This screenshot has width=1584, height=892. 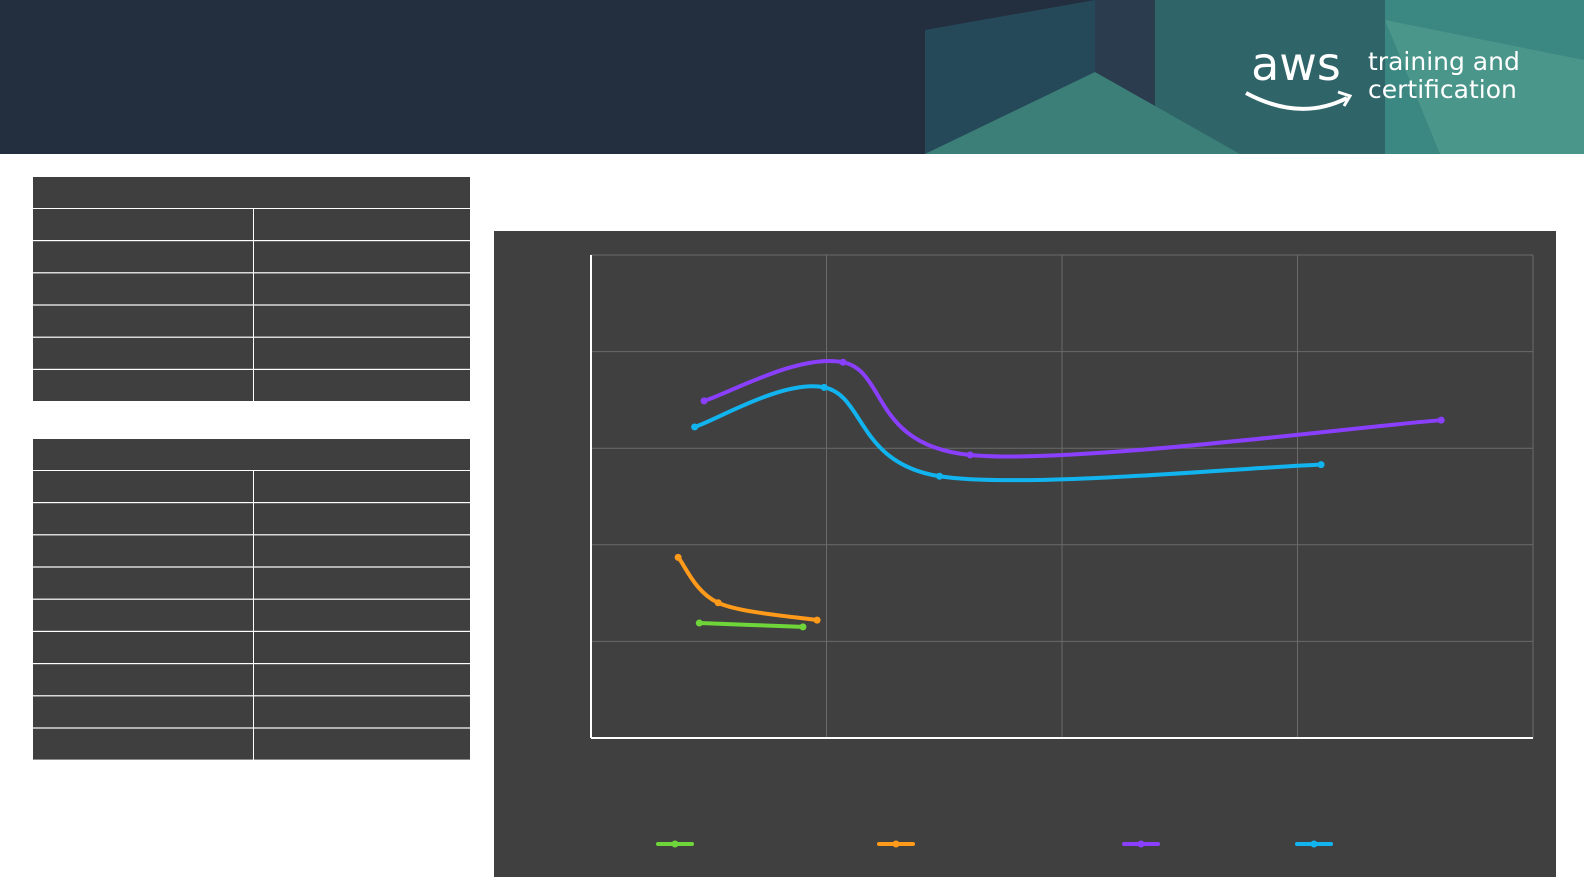 What do you see at coordinates (1444, 61) in the screenshot?
I see `logo-text: training and` at bounding box center [1444, 61].